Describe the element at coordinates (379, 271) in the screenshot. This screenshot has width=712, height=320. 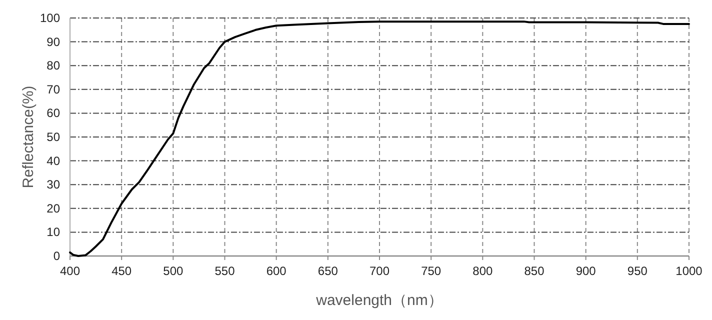
I see `x-tick-label: 700` at that location.